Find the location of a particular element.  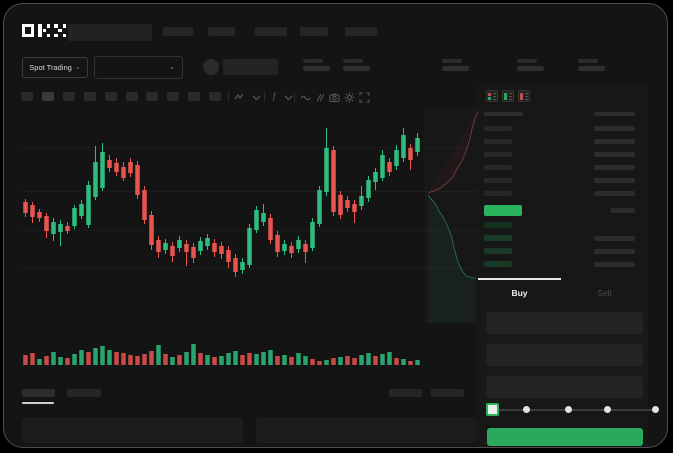

combined-book-icon is located at coordinates (492, 96).